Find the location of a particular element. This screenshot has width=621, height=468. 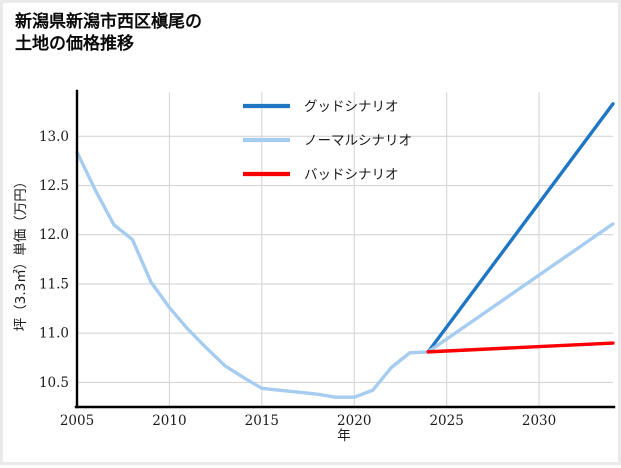

y-axis-tick-labels: 10.5 11.0 11.5 12.0 12.5 13.0 is located at coordinates (54, 260).